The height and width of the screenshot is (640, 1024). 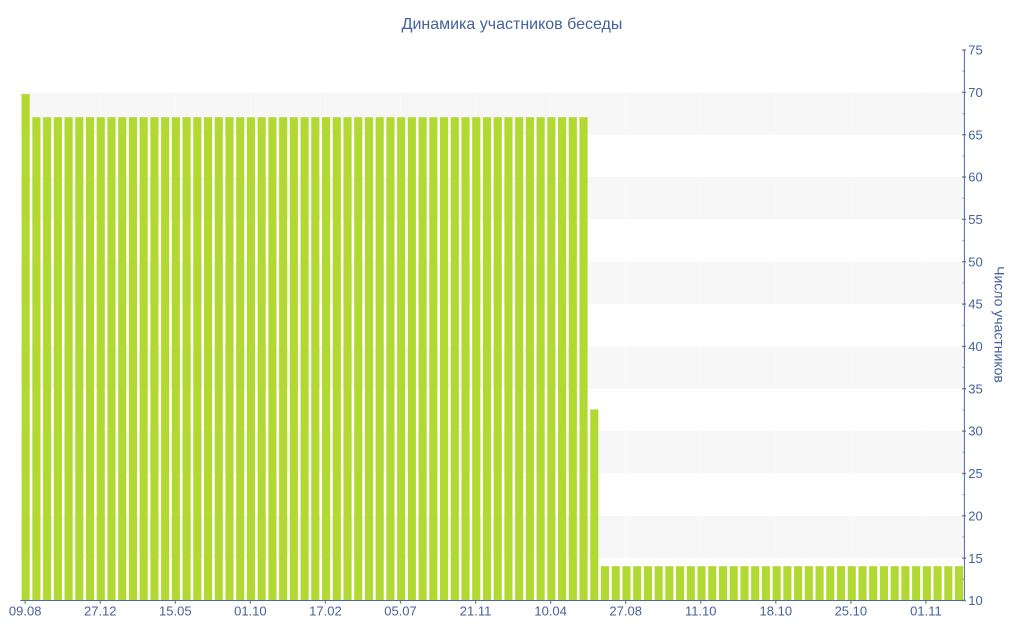 What do you see at coordinates (250, 610) in the screenshot?
I see `svg-text: 01.10` at bounding box center [250, 610].